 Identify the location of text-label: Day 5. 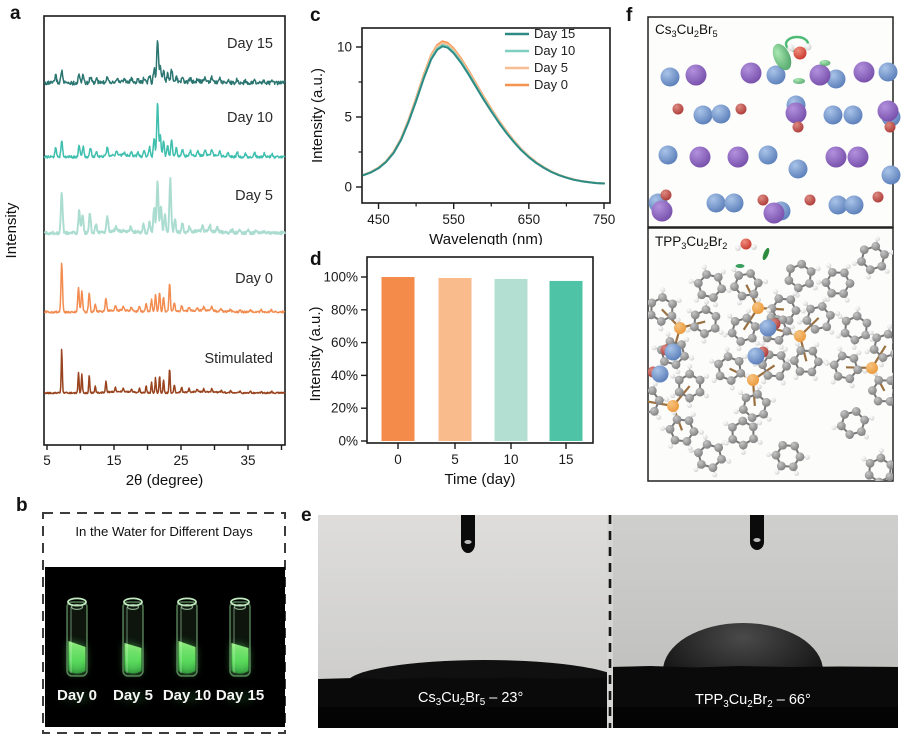
(133, 695).